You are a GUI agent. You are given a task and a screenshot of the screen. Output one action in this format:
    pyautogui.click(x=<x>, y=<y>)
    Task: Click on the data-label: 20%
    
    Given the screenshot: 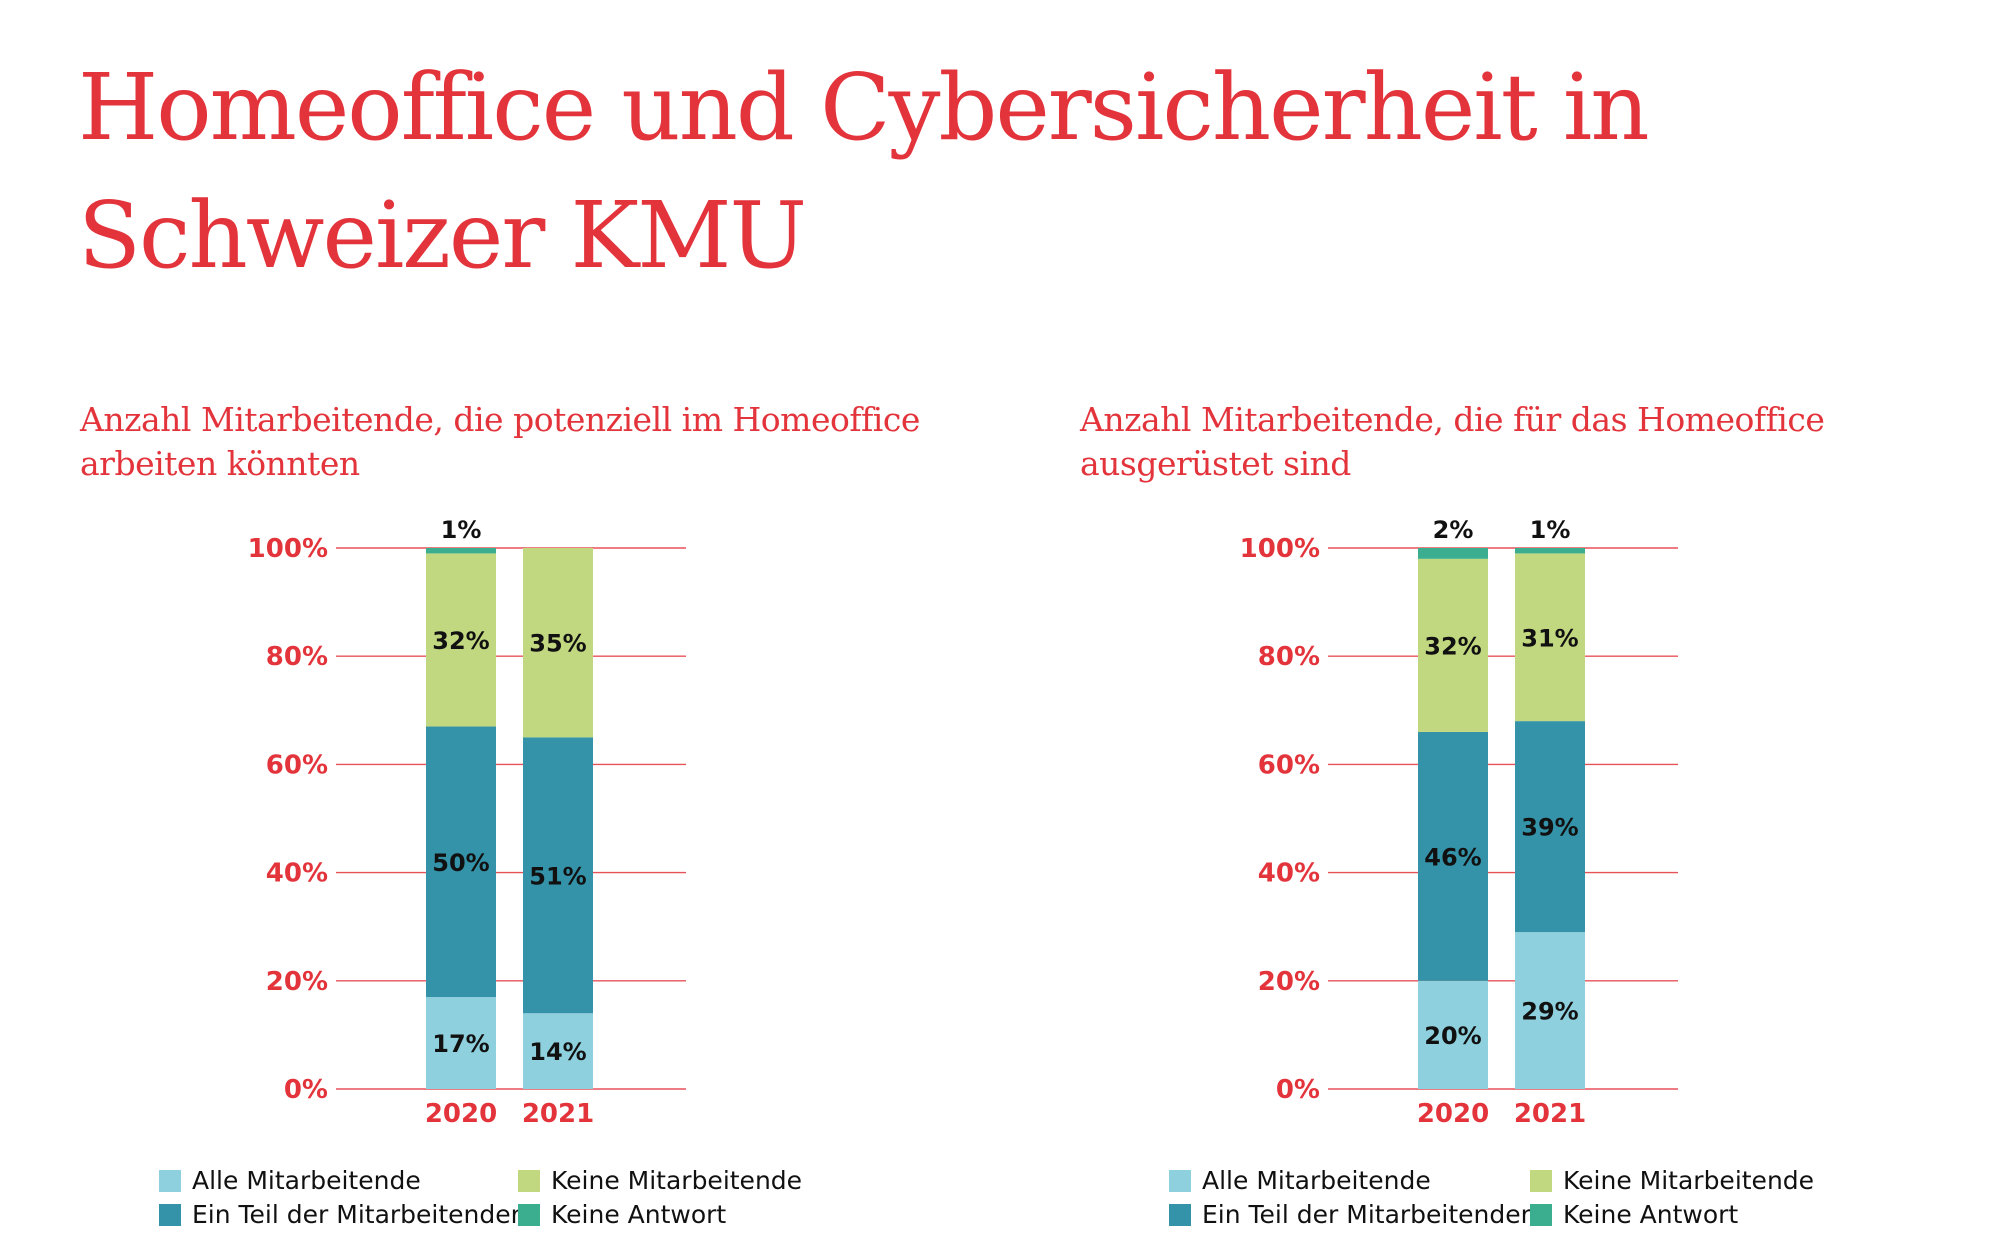 What is the action you would take?
    pyautogui.click(x=1452, y=1036)
    